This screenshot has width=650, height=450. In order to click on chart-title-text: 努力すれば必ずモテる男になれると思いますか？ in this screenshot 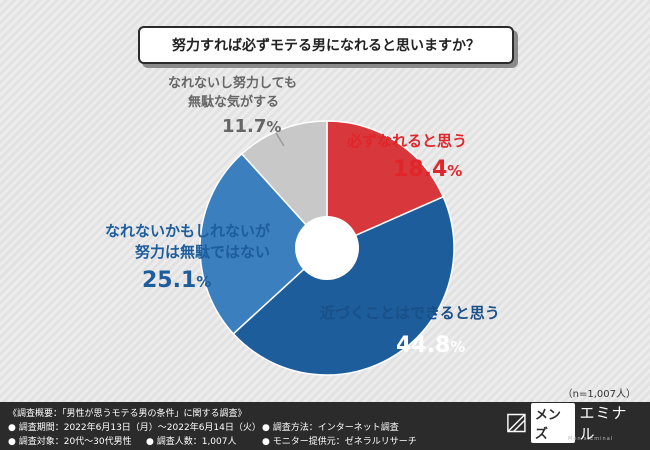, I will do `click(326, 46)`.